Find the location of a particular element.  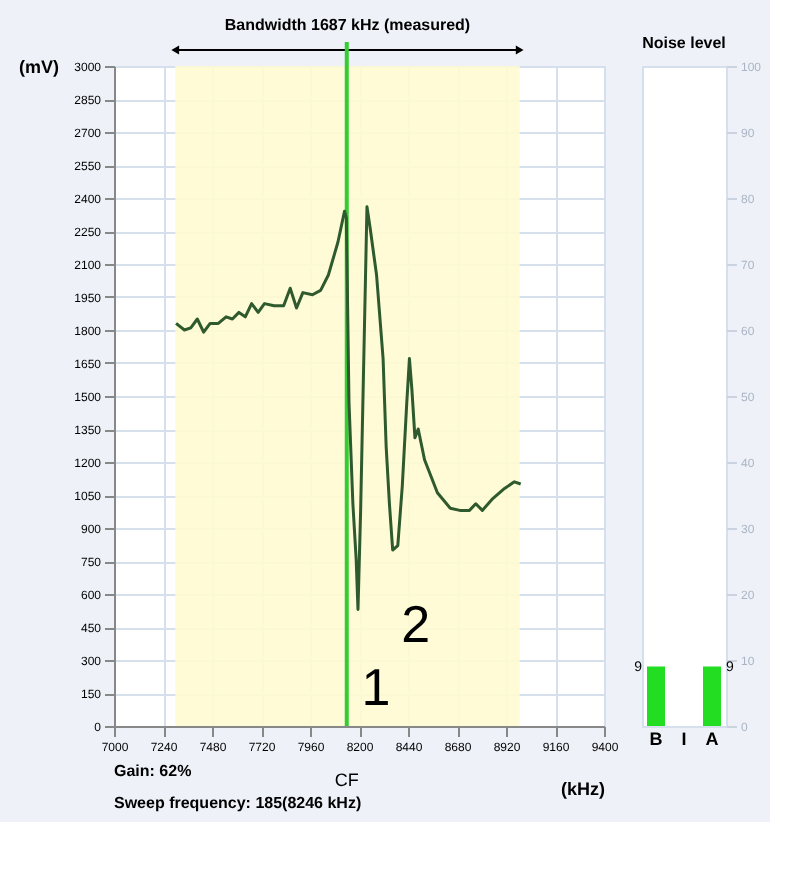

x-axis-title: (kHz) is located at coordinates (583, 789).